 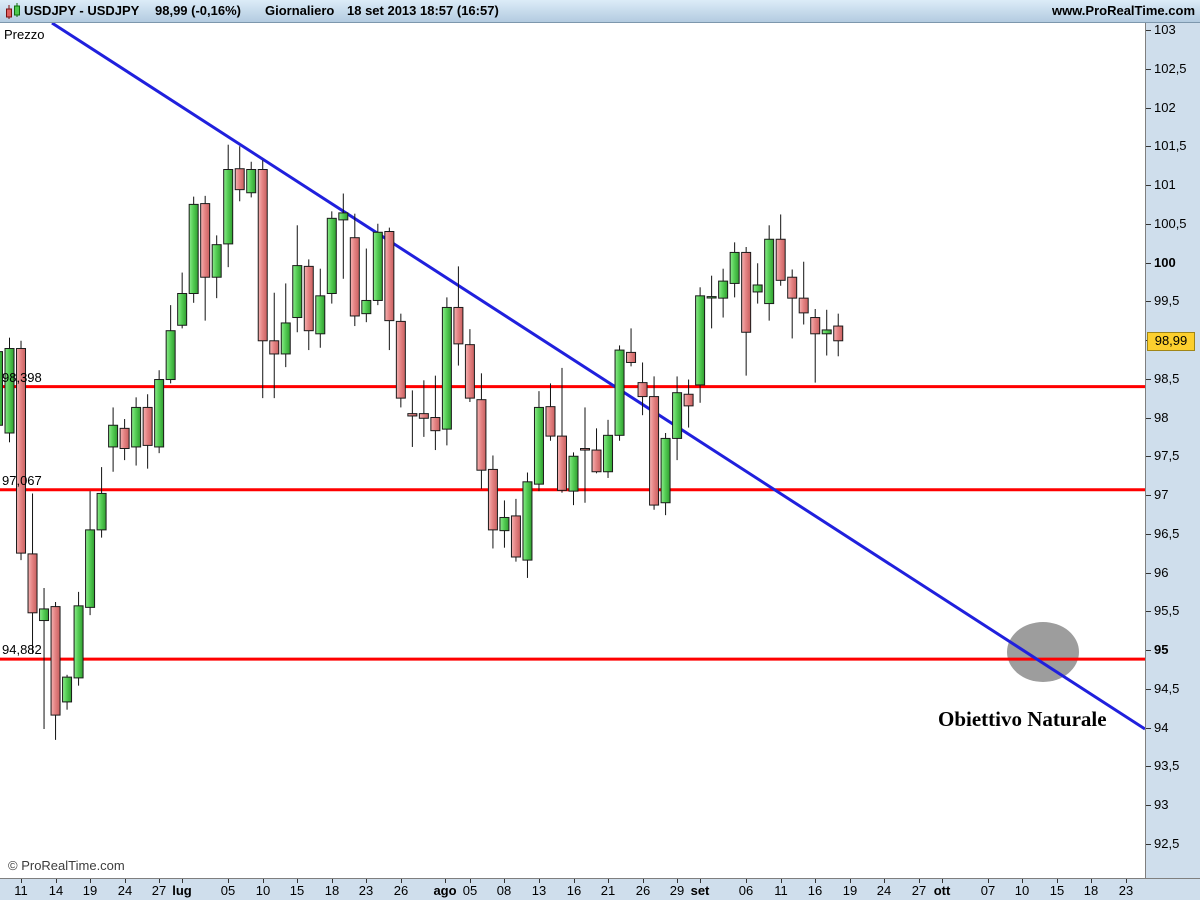 What do you see at coordinates (1022, 719) in the screenshot?
I see `annotation-obiettivo-naturale: Obiettivo Naturale` at bounding box center [1022, 719].